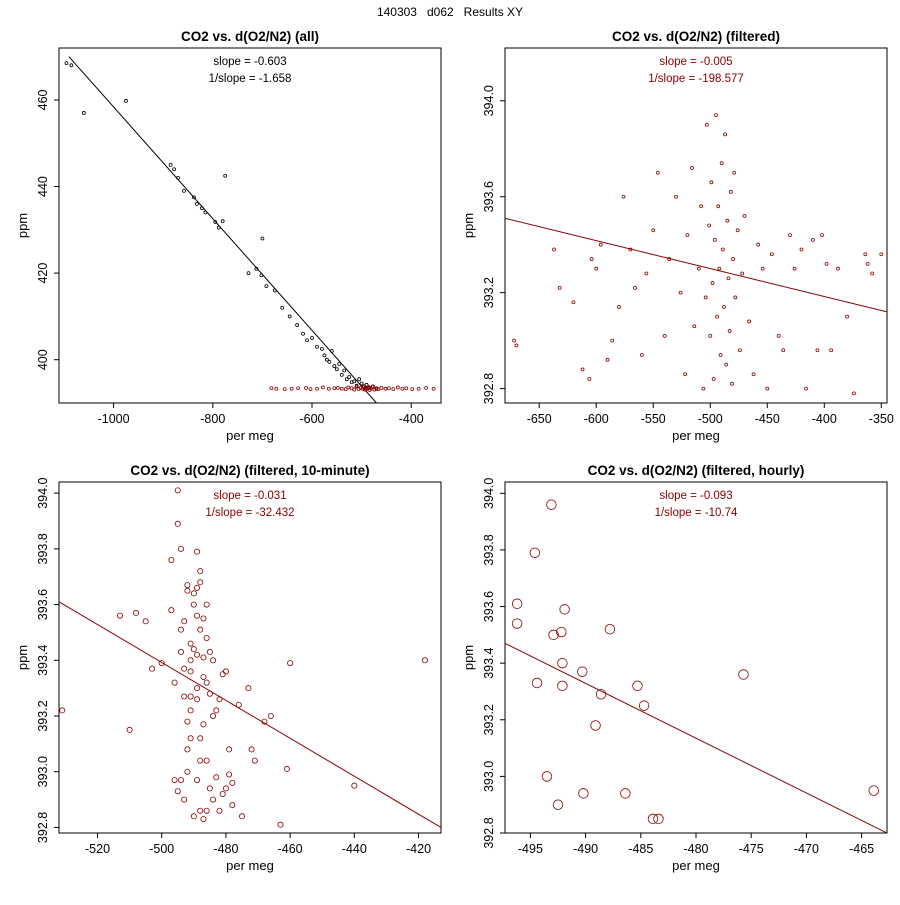  I want to click on y-tick-label: 393.2, so click(489, 292).